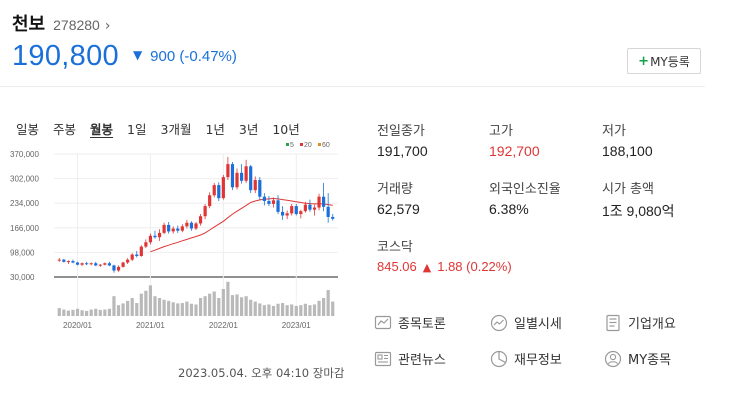 The height and width of the screenshot is (419, 730). Describe the element at coordinates (215, 129) in the screenshot. I see `tab-1year: 1년` at that location.